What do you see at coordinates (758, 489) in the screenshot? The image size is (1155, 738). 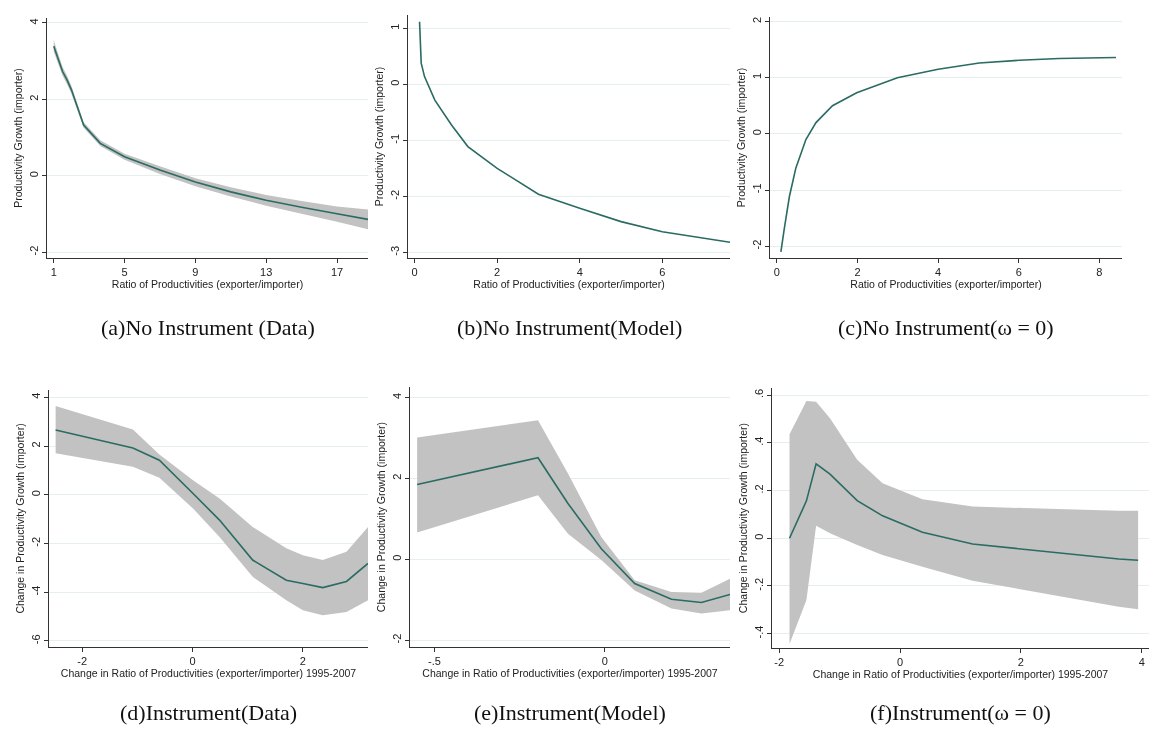 I see `y-tick-label: .2` at bounding box center [758, 489].